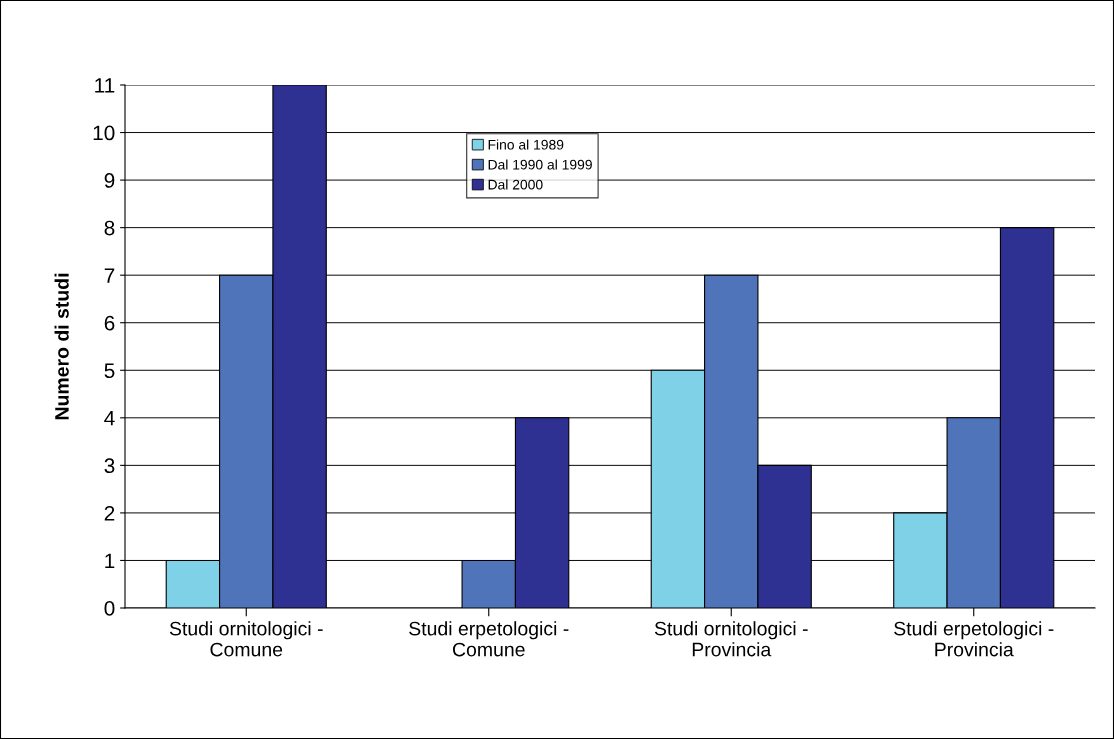 The width and height of the screenshot is (1114, 739). I want to click on y-tick-label: 0, so click(109, 608).